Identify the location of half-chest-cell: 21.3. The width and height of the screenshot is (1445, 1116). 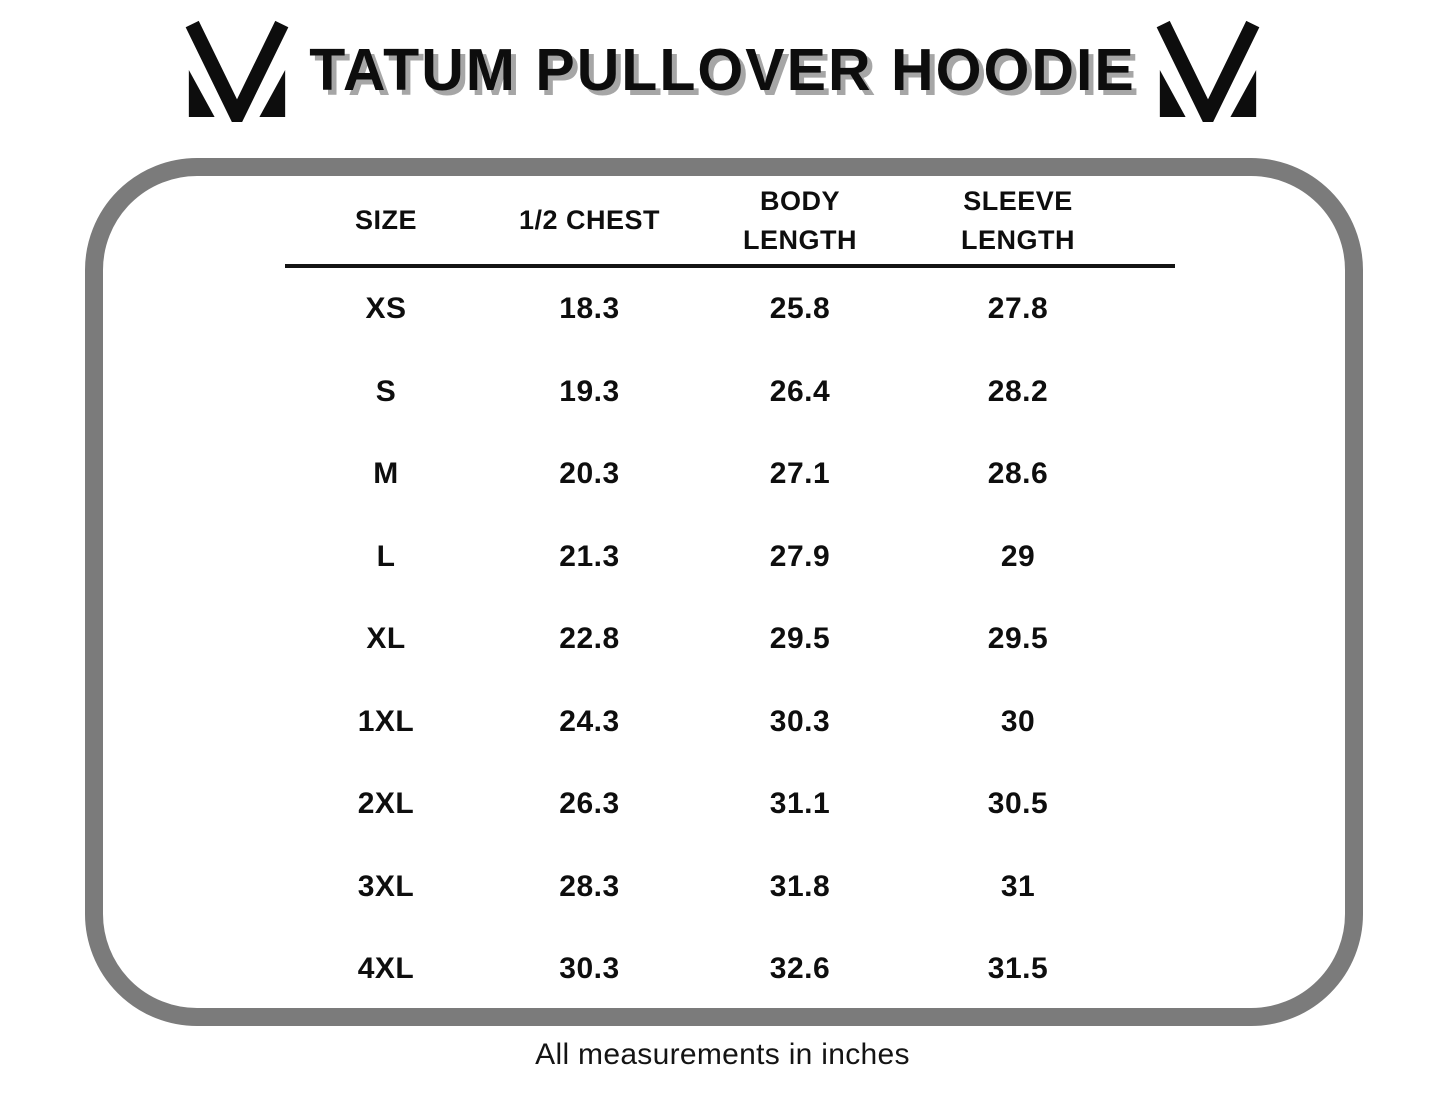
(589, 556).